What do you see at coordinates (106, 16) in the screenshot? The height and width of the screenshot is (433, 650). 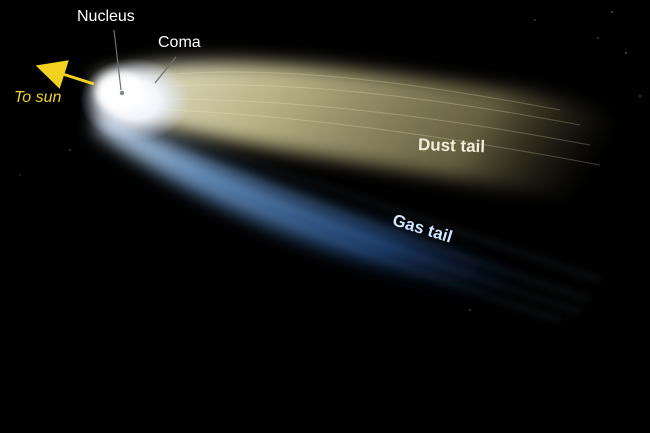 I see `nucleus-label: Nucleus` at bounding box center [106, 16].